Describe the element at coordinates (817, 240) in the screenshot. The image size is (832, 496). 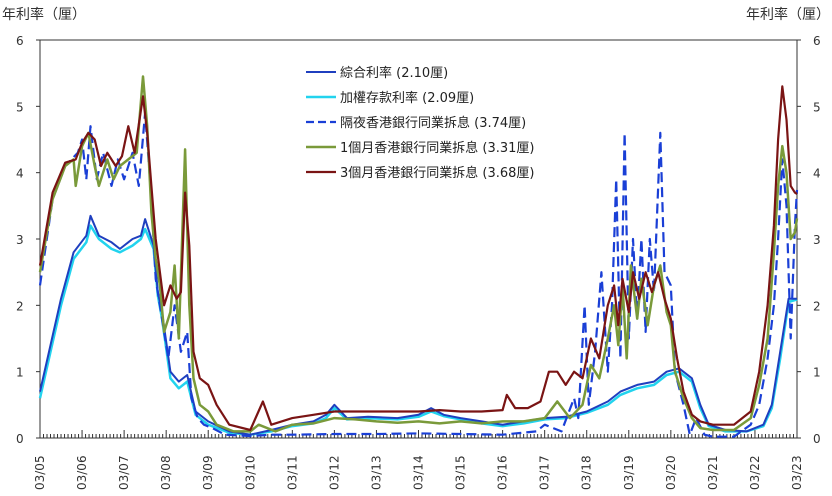
I see `y-tick-label-right: 3` at that location.